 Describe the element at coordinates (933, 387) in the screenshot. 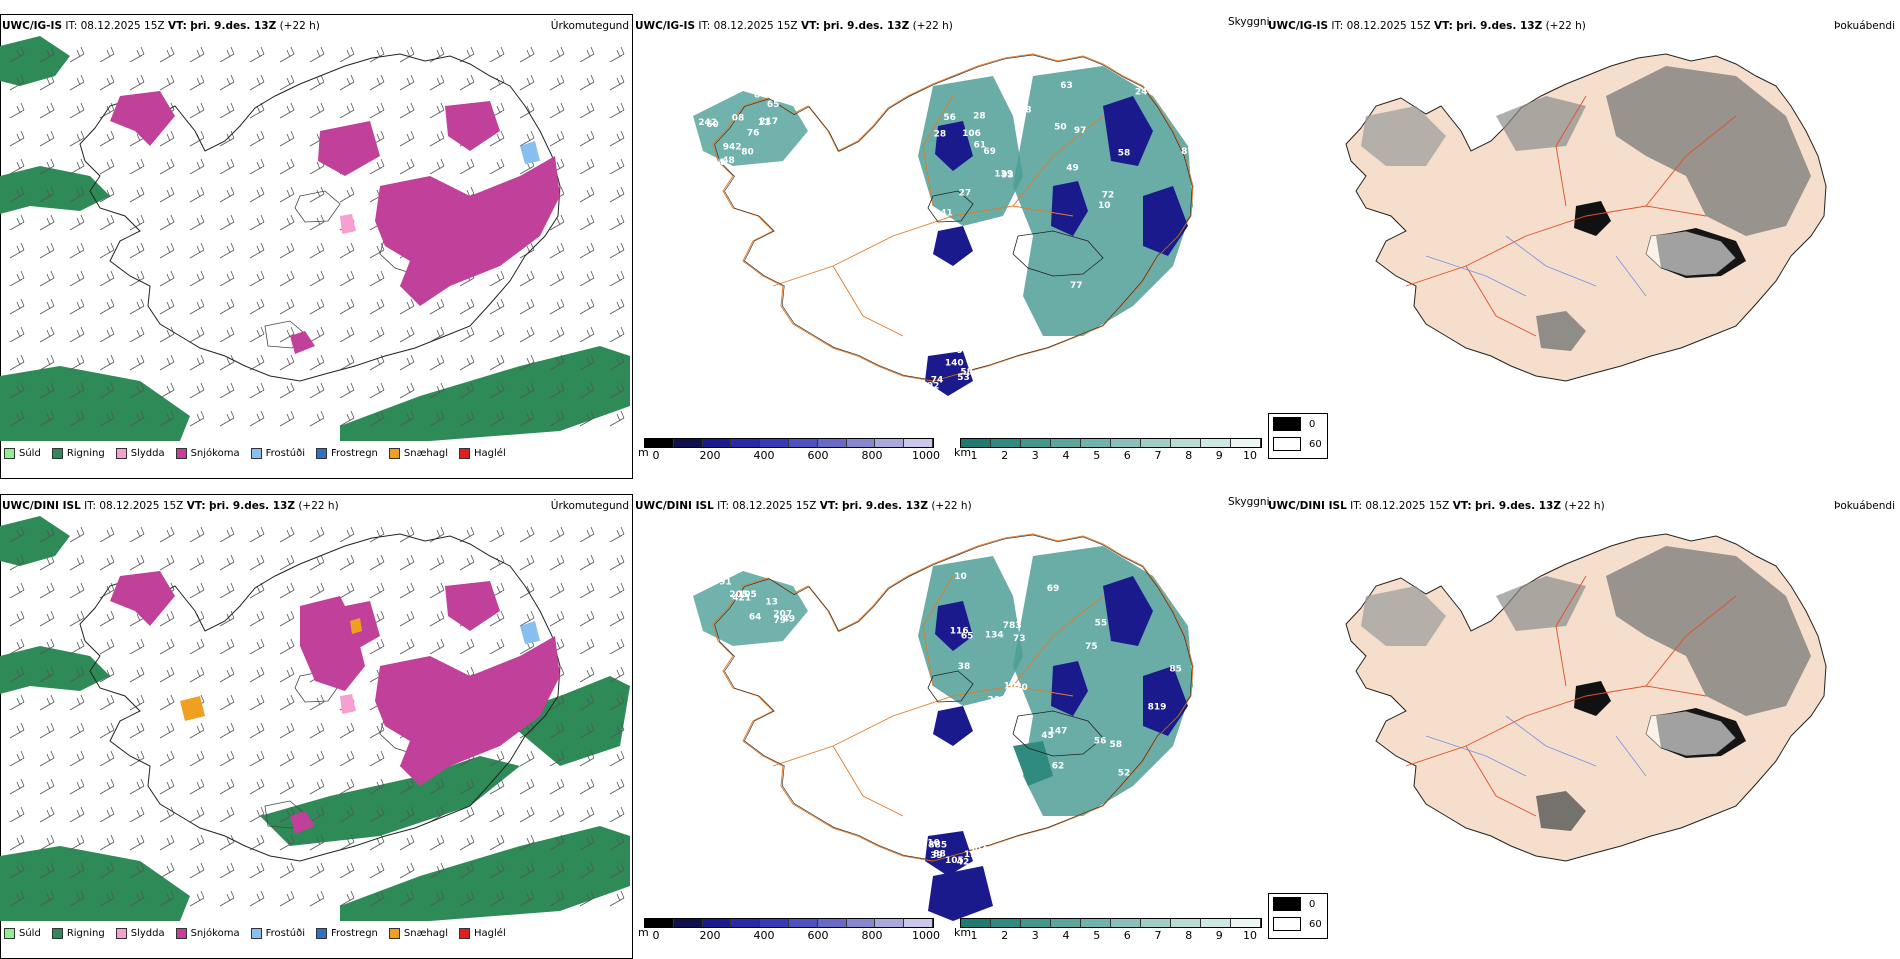

I see `ceiling-value-label: 92` at that location.